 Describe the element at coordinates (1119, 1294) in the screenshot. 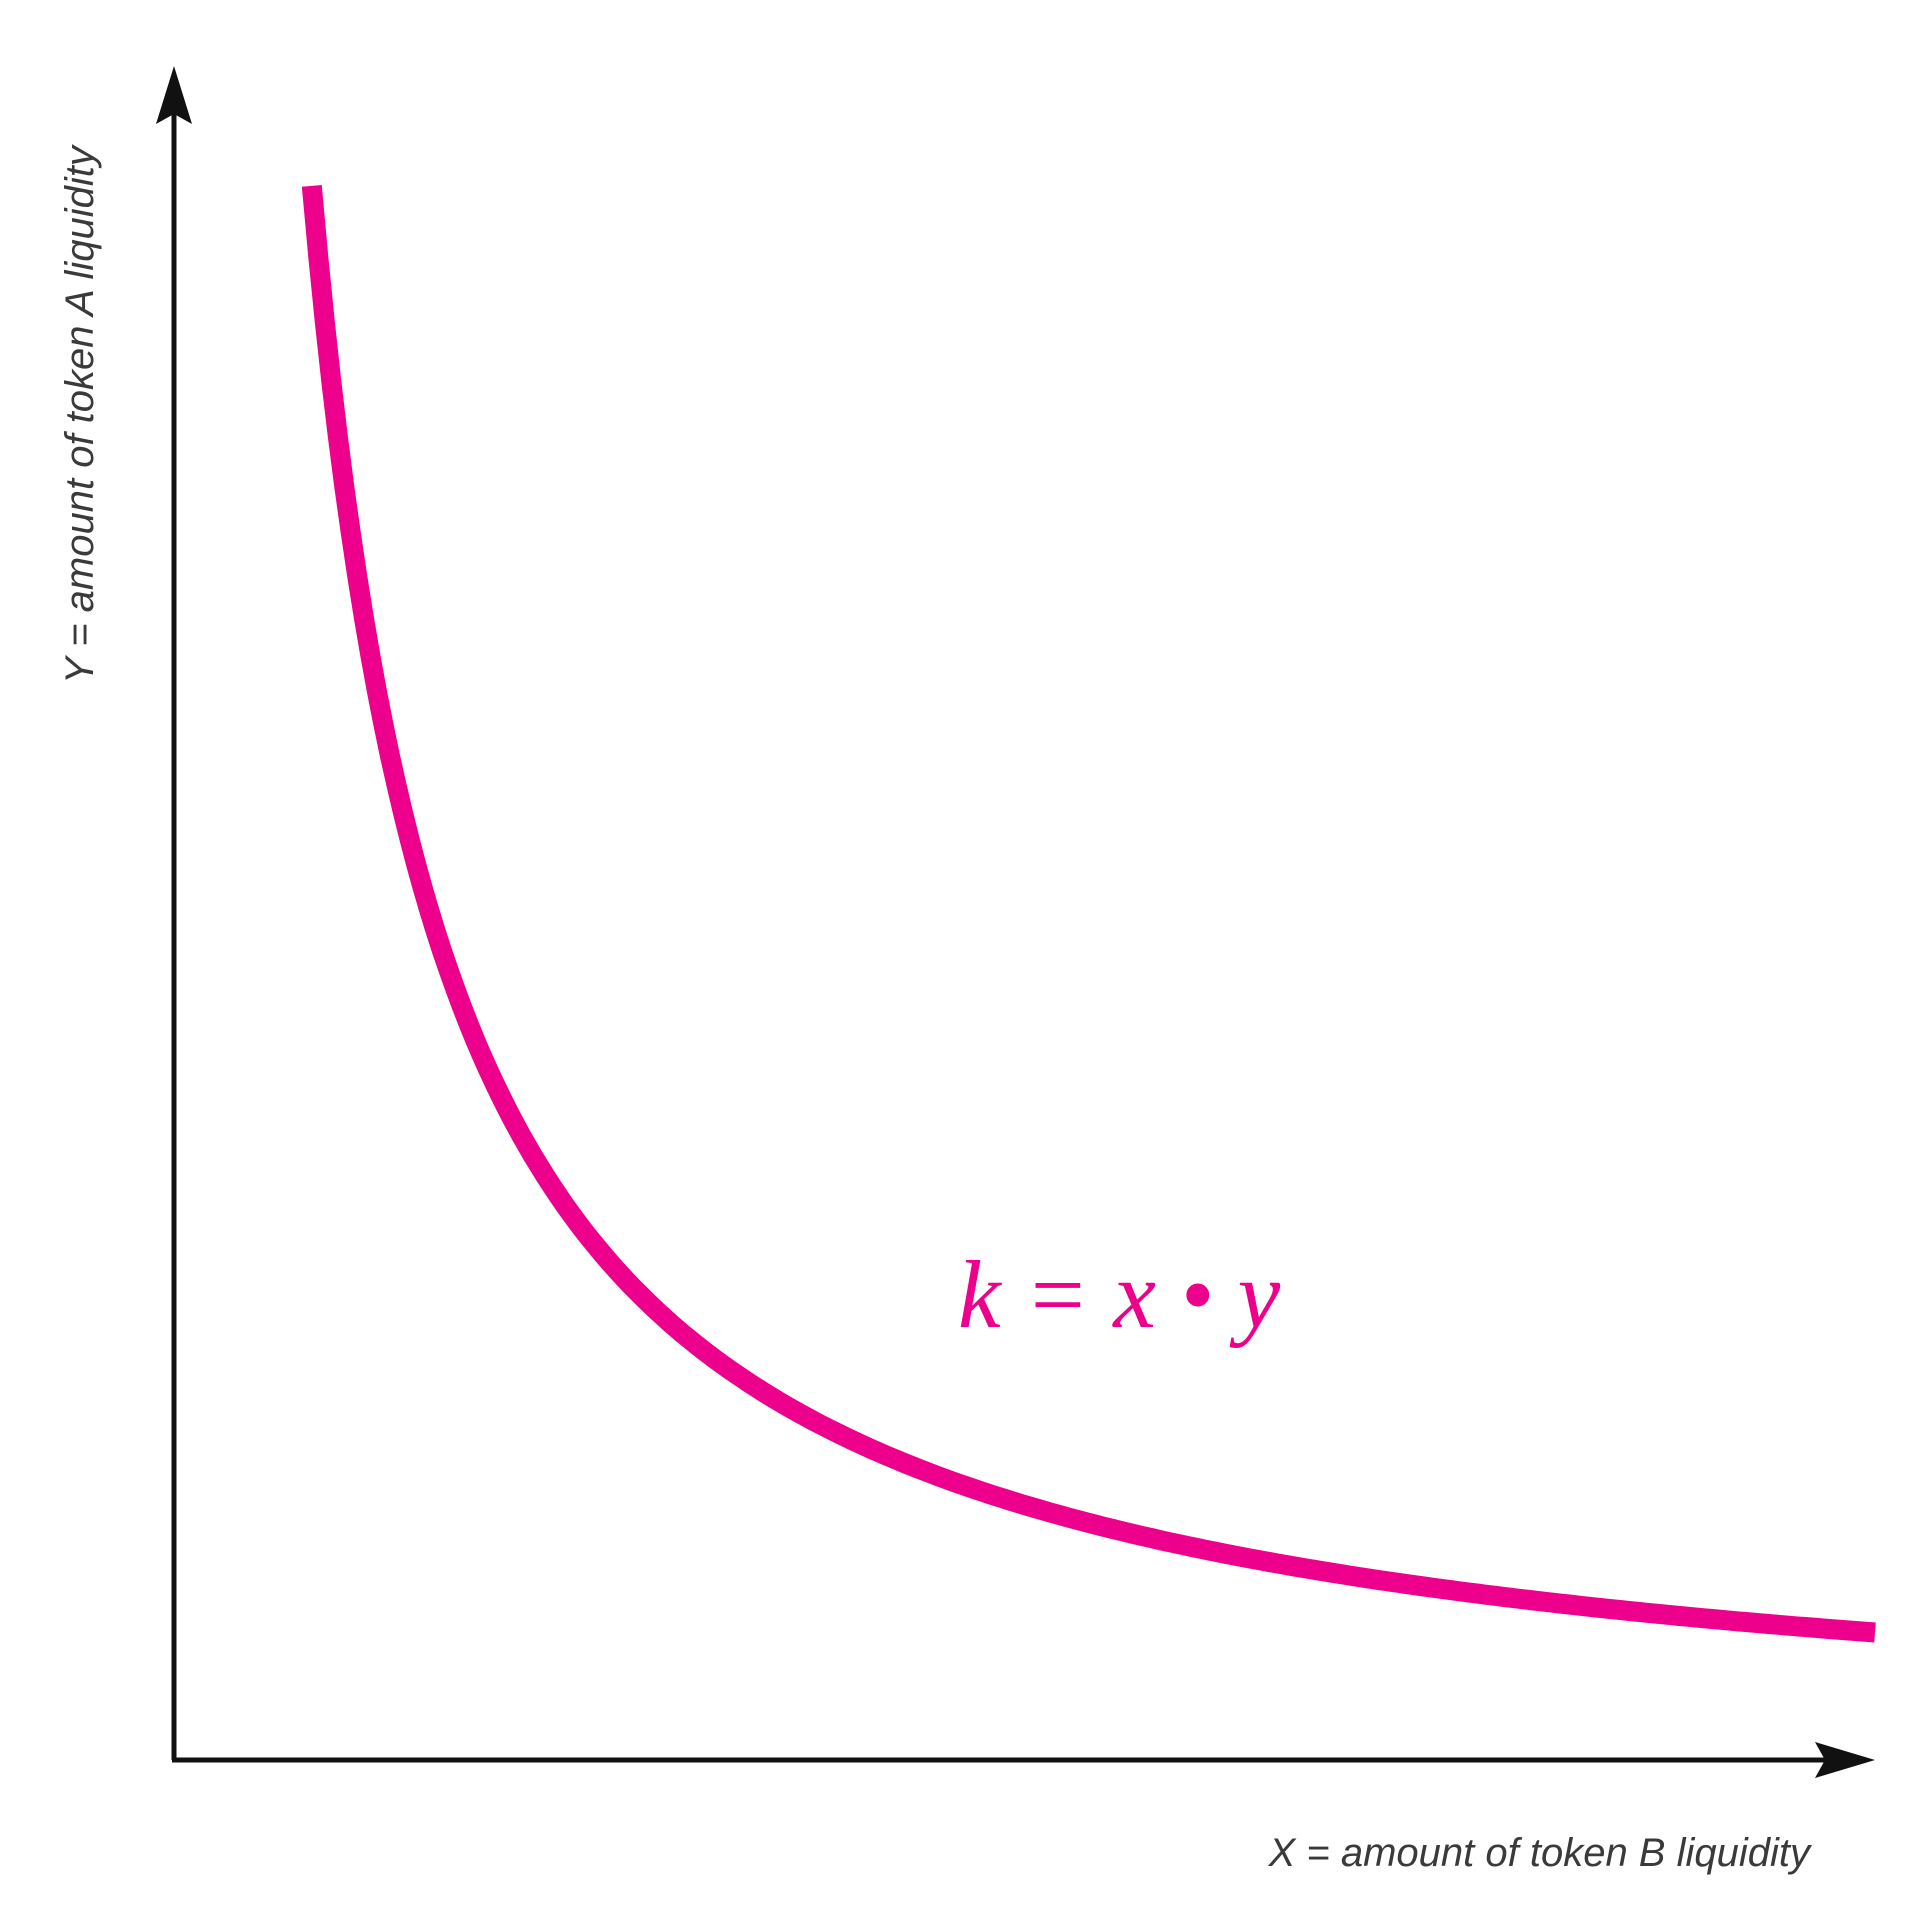

I see `equation-annotation: k = x • y` at that location.